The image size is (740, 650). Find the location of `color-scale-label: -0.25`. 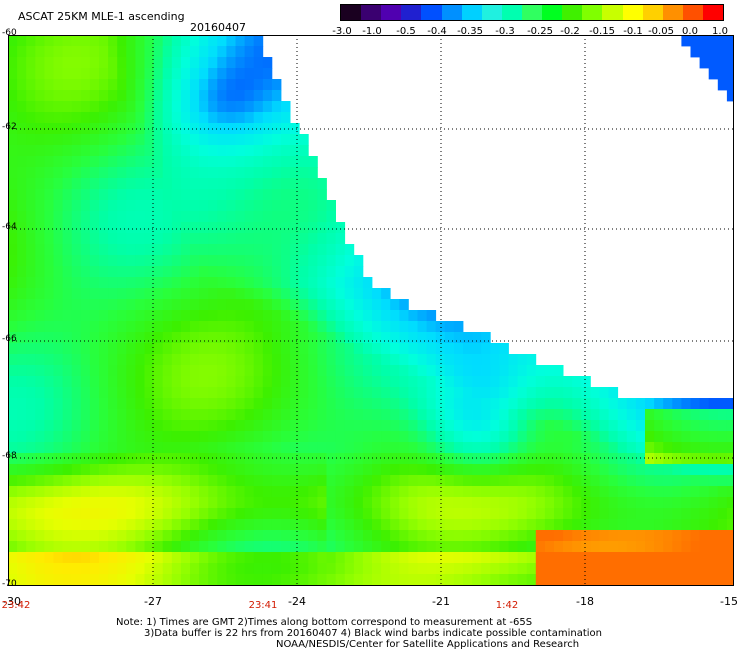

color-scale-label: -0.25 is located at coordinates (540, 31).